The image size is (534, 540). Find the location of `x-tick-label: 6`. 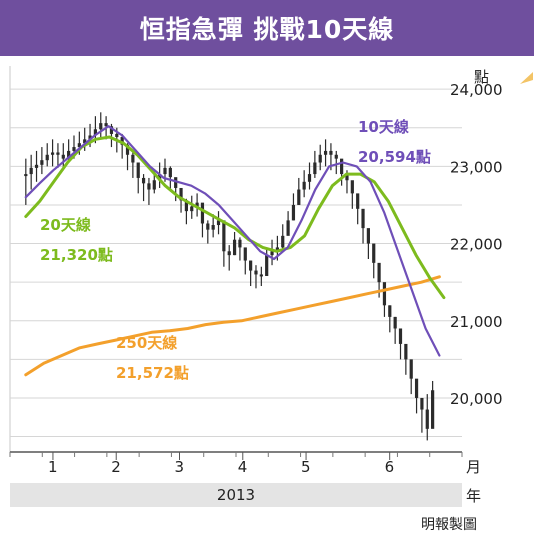

x-tick-label: 6 is located at coordinates (390, 467).